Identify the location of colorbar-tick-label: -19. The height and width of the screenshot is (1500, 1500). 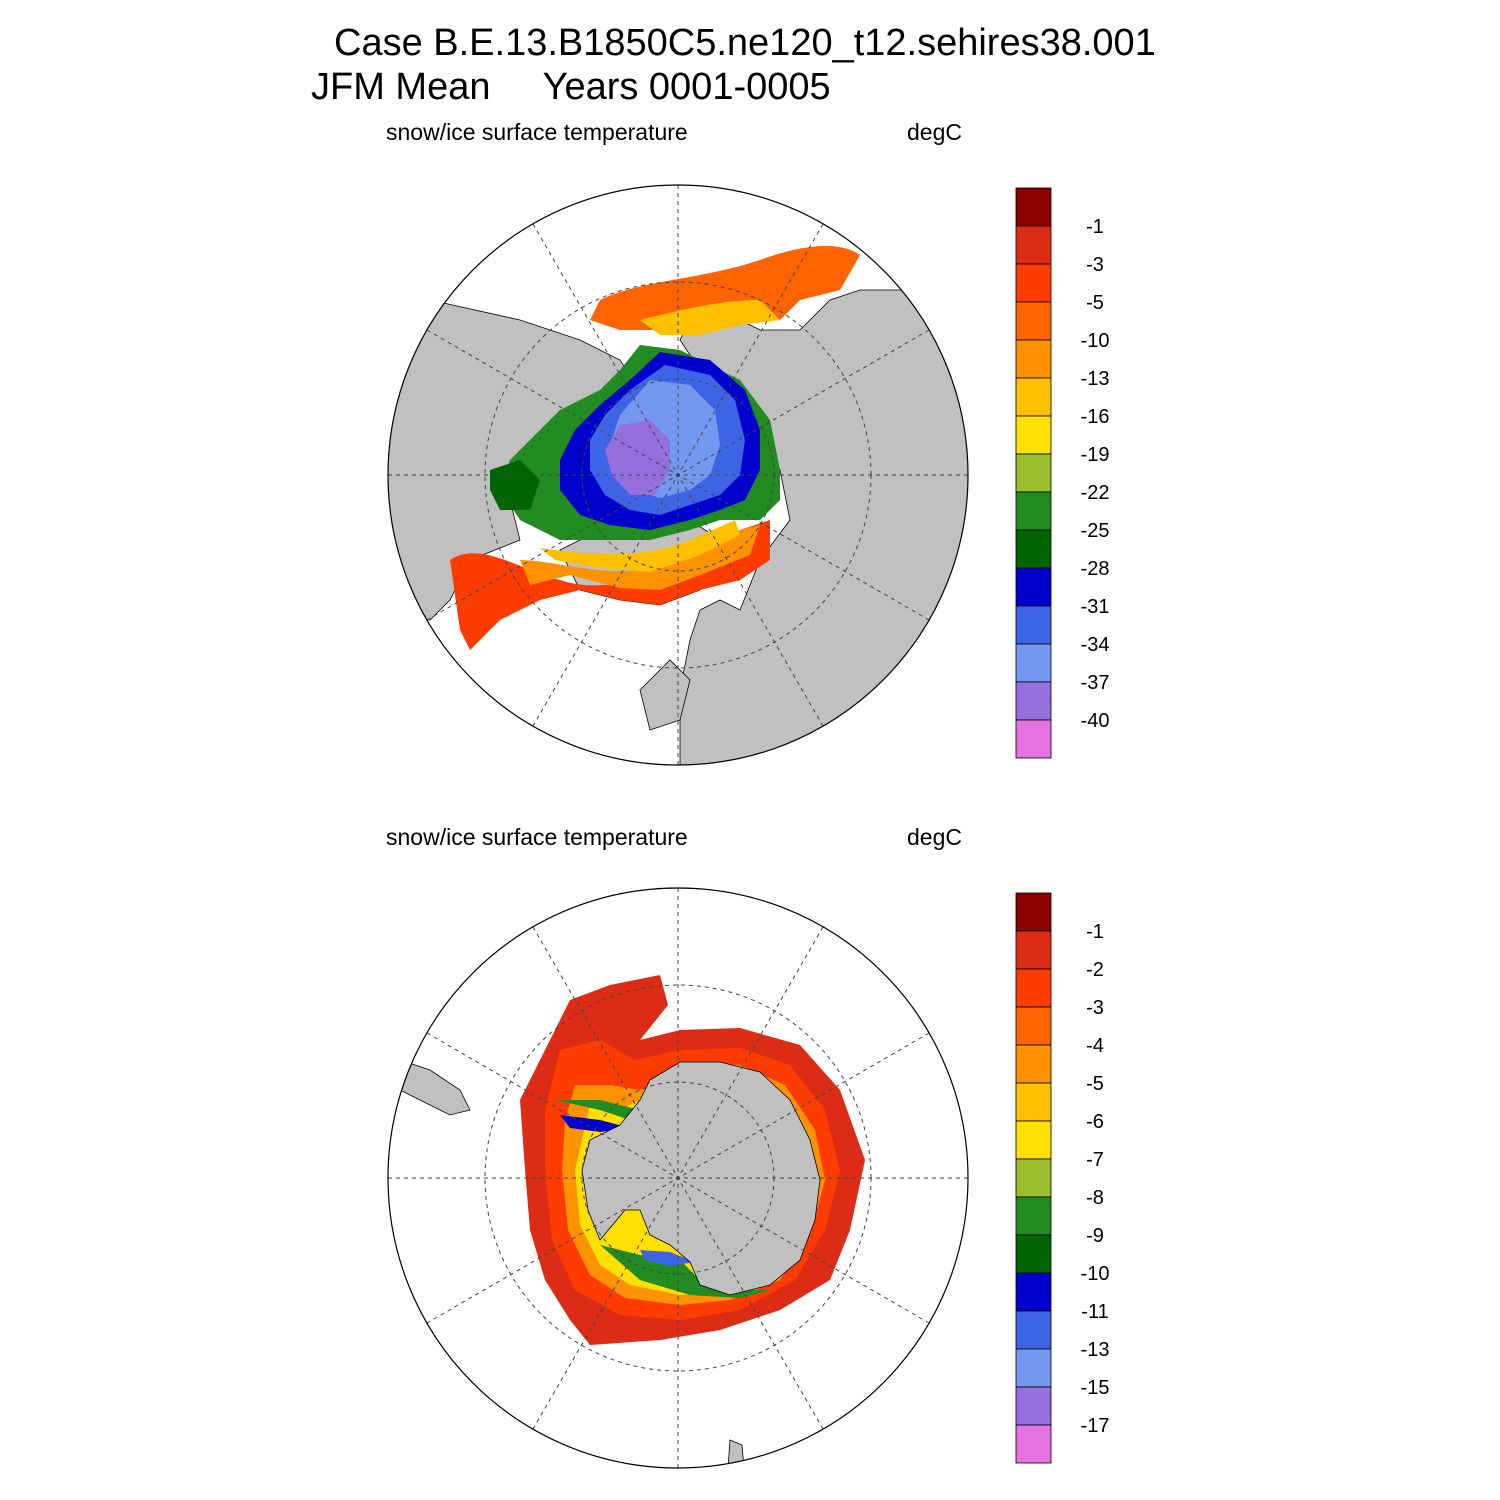
(1095, 455).